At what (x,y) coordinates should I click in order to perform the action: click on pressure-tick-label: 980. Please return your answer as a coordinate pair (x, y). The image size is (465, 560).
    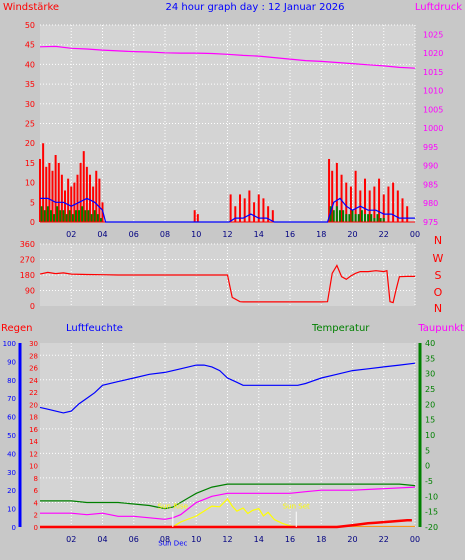
    Looking at the image, I should click on (430, 203).